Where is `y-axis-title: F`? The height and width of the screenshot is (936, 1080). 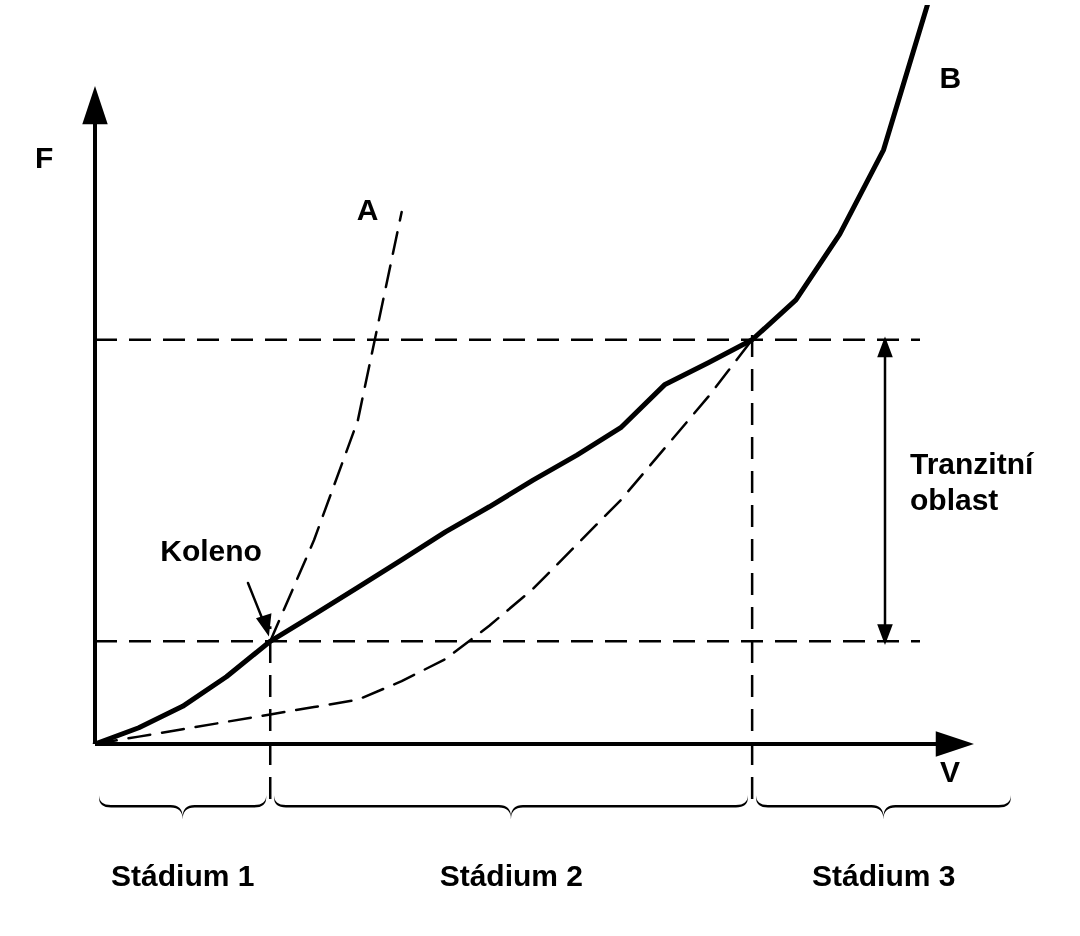 y-axis-title: F is located at coordinates (44, 158).